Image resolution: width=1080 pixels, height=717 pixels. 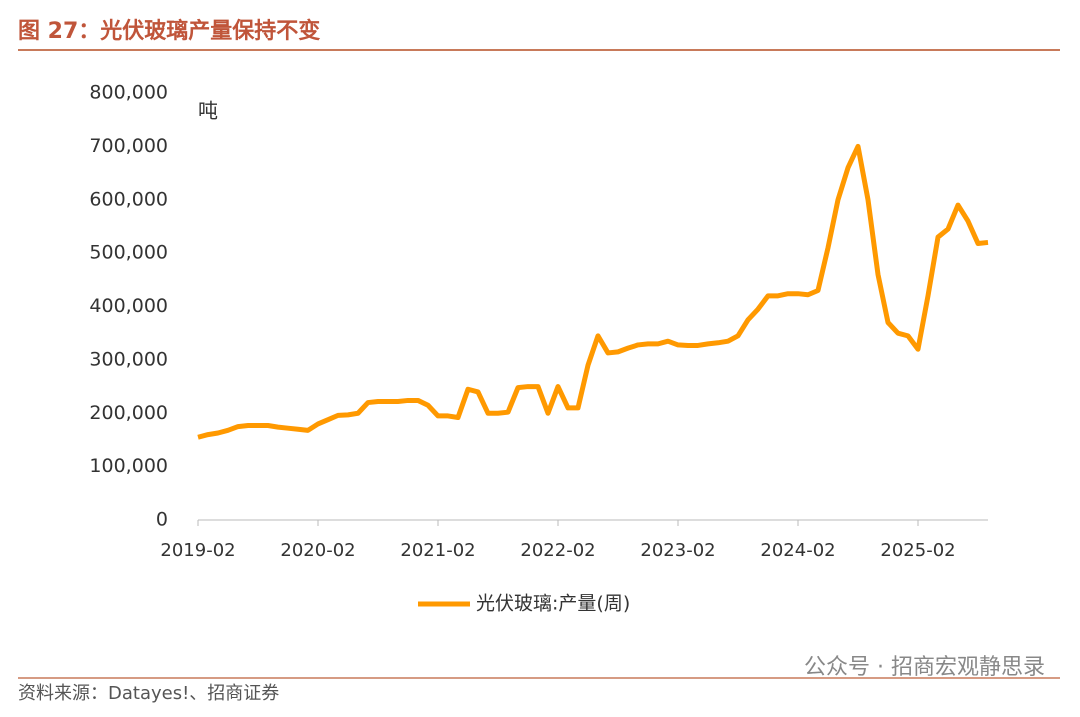 What do you see at coordinates (197, 550) in the screenshot?
I see `x-tick-label: 2019-02` at bounding box center [197, 550].